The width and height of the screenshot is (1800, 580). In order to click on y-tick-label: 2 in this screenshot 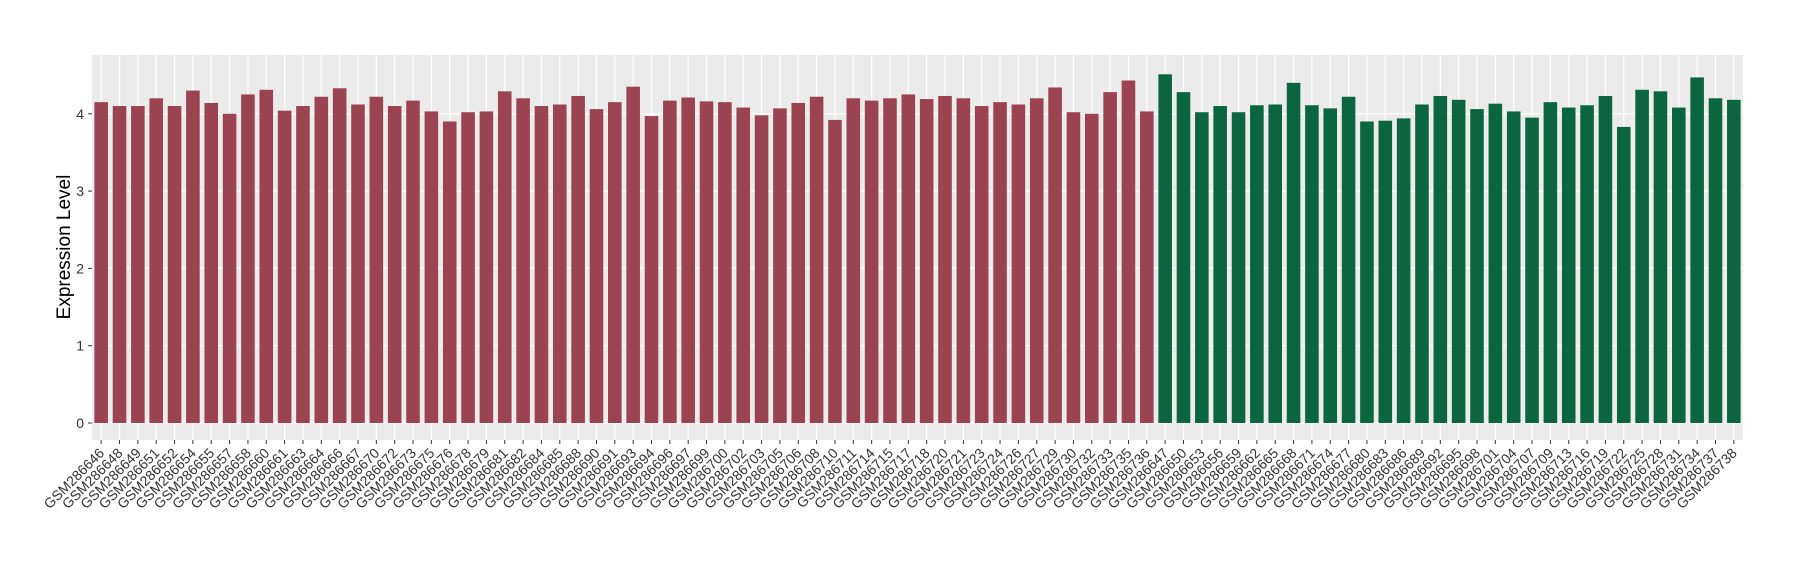, I will do `click(80, 268)`.